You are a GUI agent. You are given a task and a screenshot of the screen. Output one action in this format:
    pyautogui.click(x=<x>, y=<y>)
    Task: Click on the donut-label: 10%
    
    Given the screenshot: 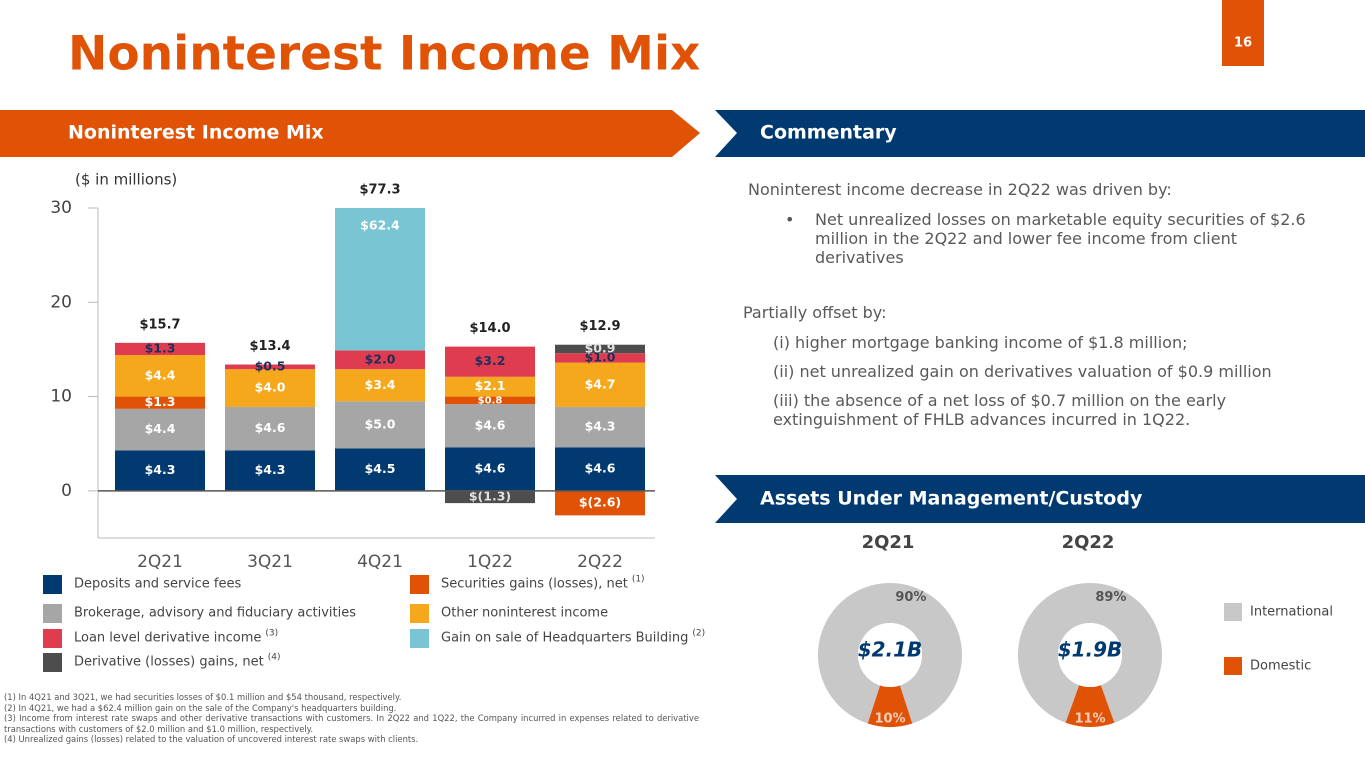 What is the action you would take?
    pyautogui.click(x=889, y=719)
    